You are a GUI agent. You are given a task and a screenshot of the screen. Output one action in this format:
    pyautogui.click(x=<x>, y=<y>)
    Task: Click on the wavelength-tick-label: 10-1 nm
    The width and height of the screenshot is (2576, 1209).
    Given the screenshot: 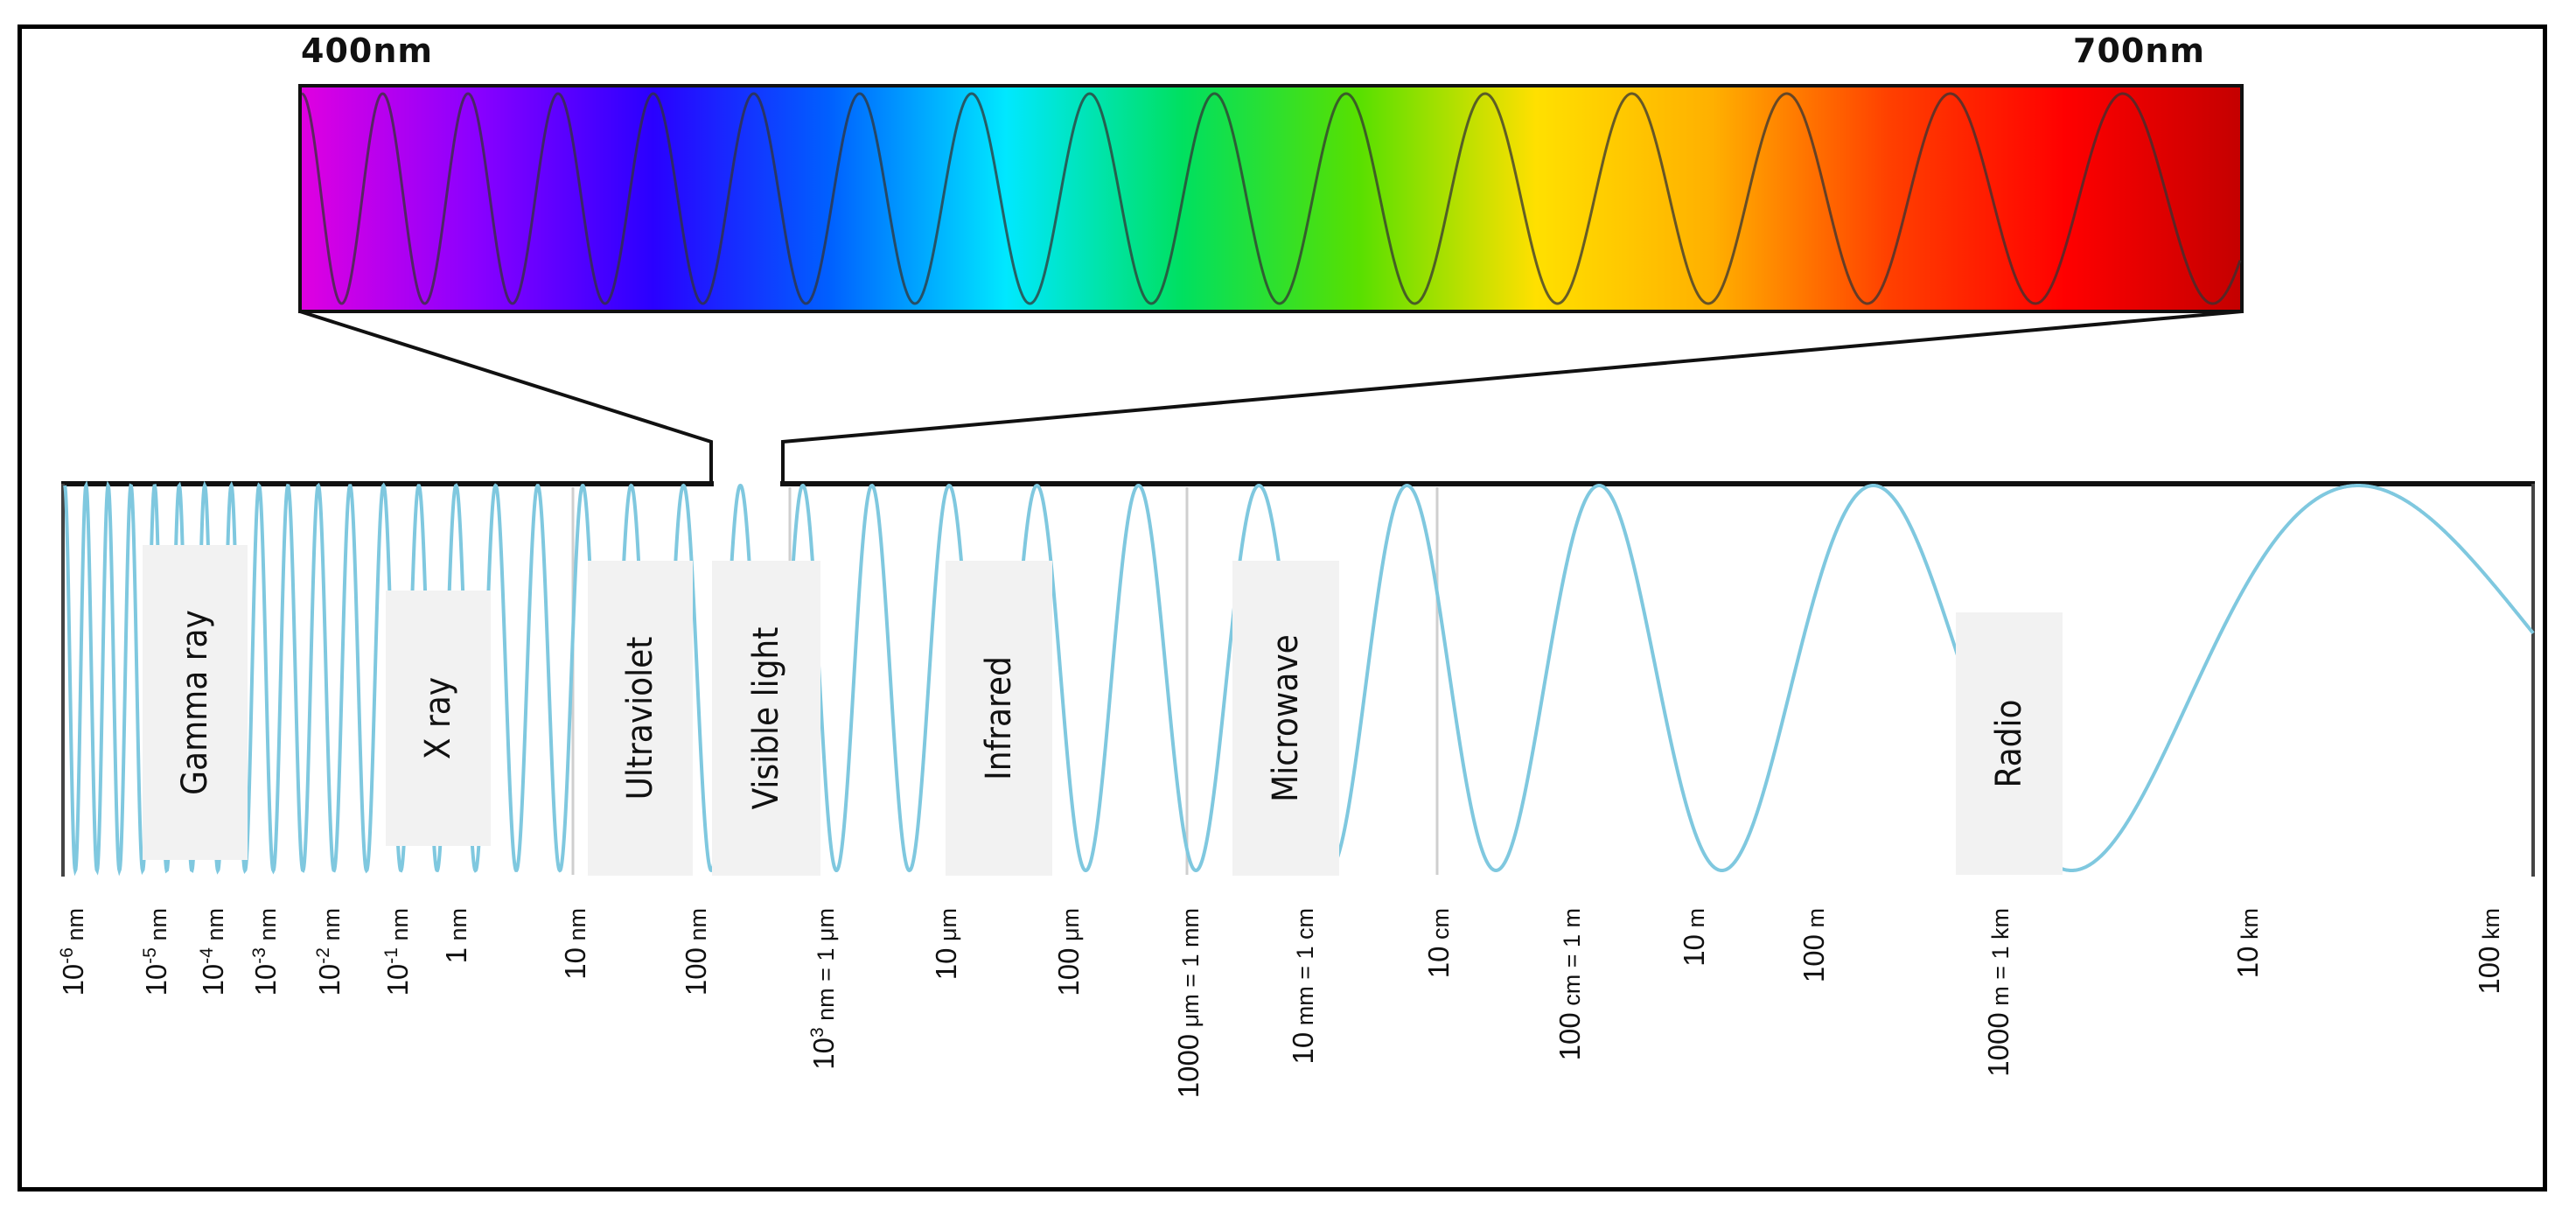 What is the action you would take?
    pyautogui.click(x=397, y=952)
    